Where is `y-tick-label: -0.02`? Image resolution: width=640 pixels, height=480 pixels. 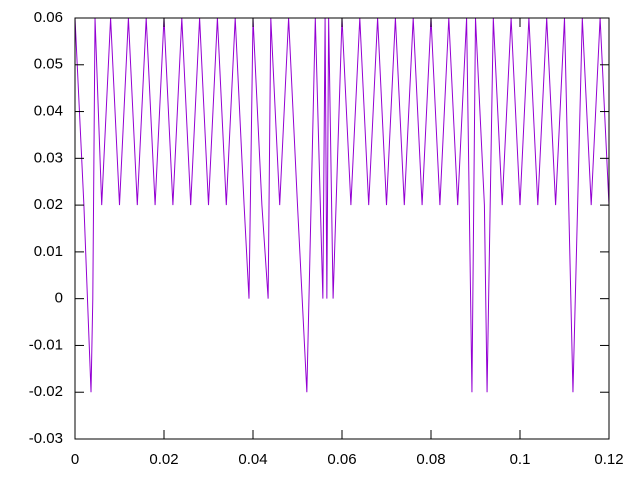
y-tick-label: -0.02 is located at coordinates (46, 391).